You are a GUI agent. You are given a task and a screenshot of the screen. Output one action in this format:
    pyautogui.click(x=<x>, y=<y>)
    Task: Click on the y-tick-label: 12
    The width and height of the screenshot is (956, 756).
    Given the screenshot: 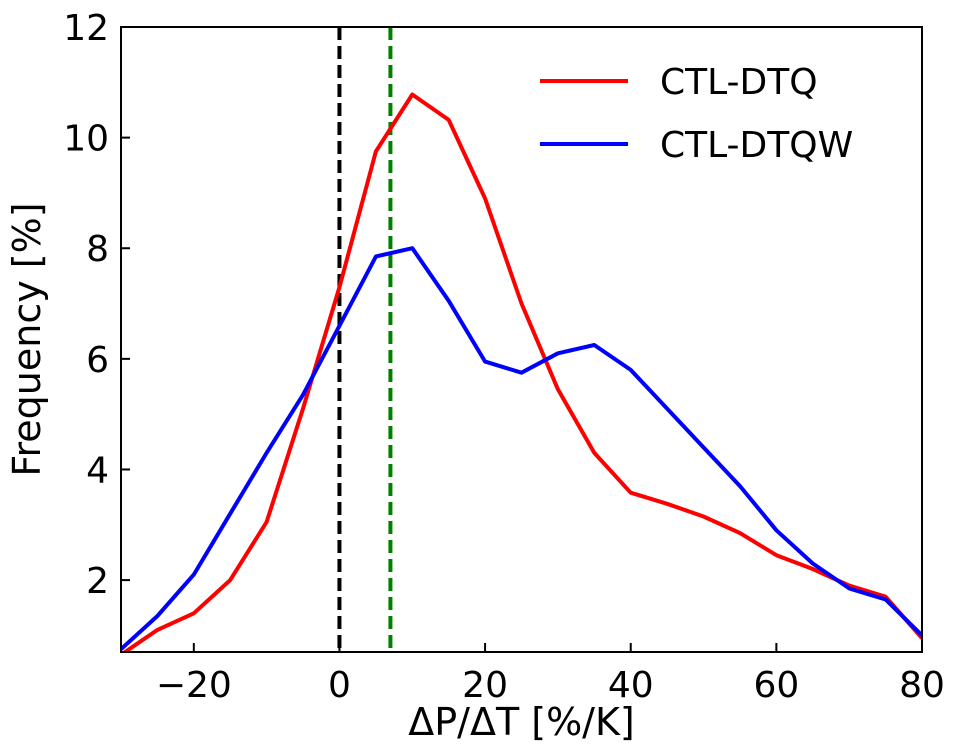 What is the action you would take?
    pyautogui.click(x=86, y=28)
    